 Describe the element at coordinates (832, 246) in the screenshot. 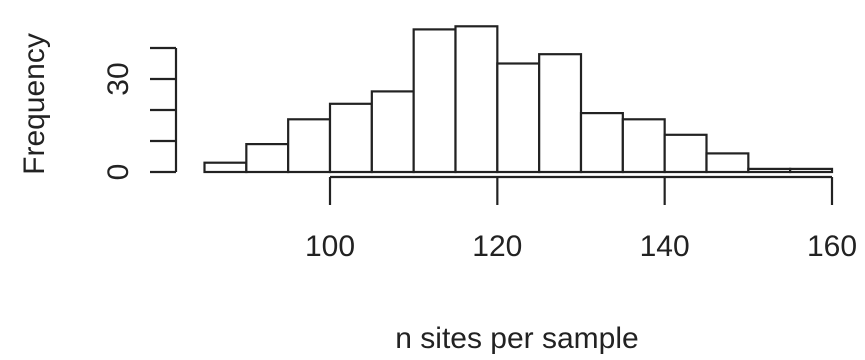

I see `x-tick-label: 160` at that location.